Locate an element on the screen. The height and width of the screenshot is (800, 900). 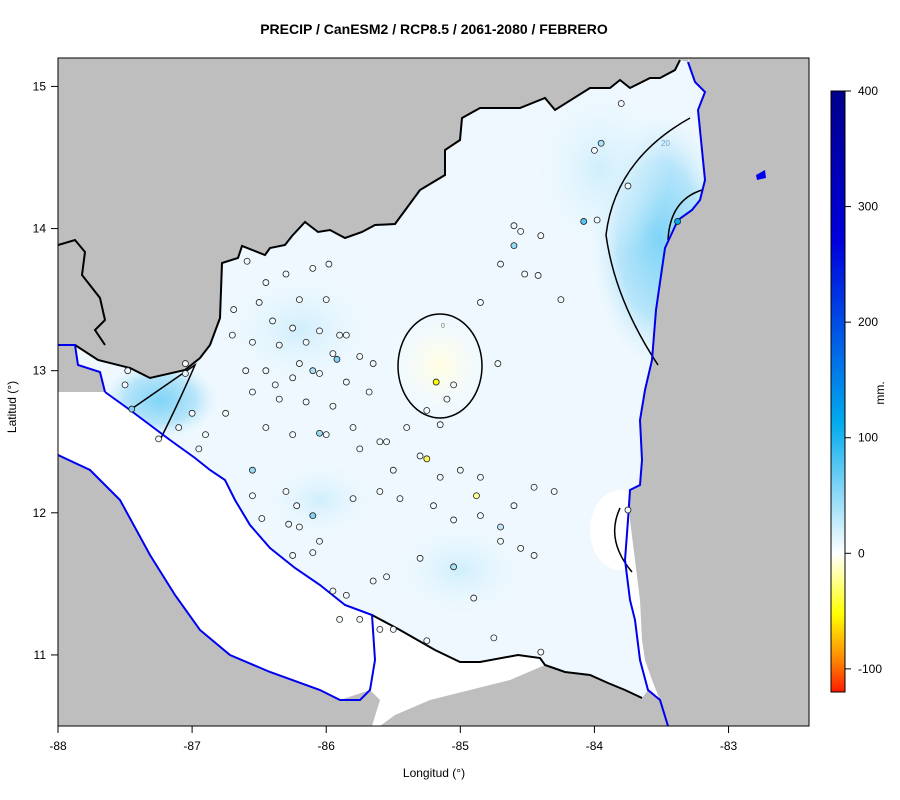
y-axis: 11 12 13 14 15 is located at coordinates (45, 370).